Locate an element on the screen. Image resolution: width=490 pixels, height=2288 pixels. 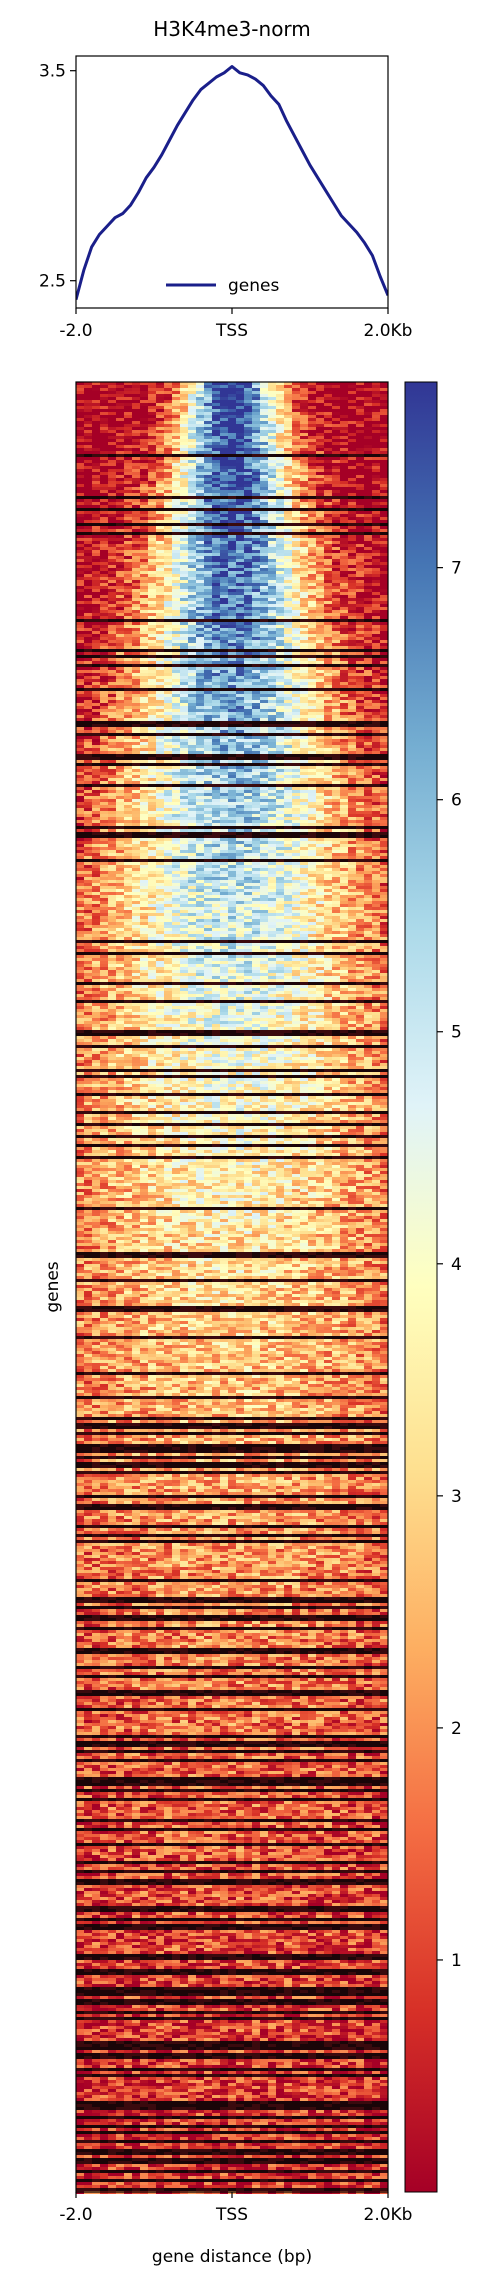
heatmap-x-axis-label: gene distance (bp) is located at coordinates (232, 2257).